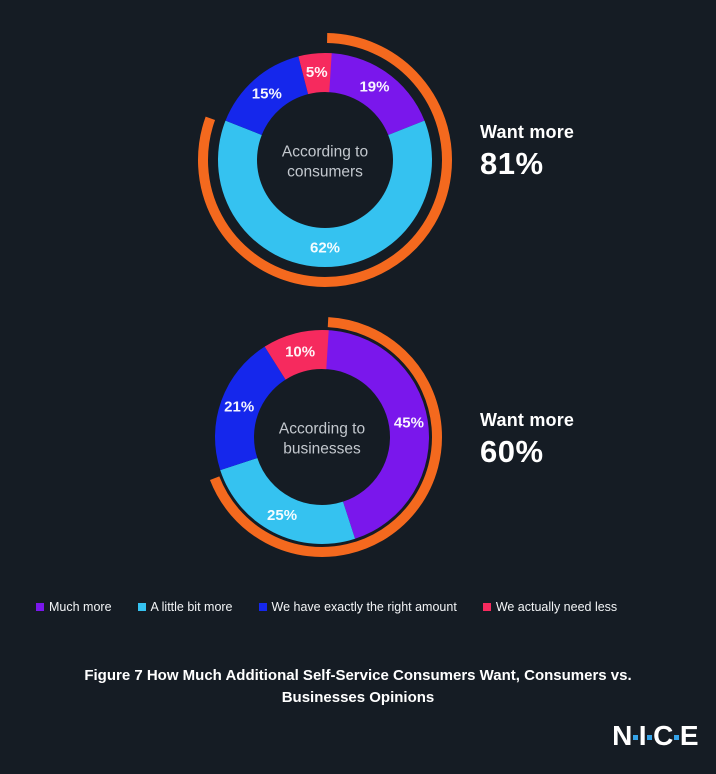 The width and height of the screenshot is (716, 774). What do you see at coordinates (642, 735) in the screenshot?
I see `logo-letter: I` at bounding box center [642, 735].